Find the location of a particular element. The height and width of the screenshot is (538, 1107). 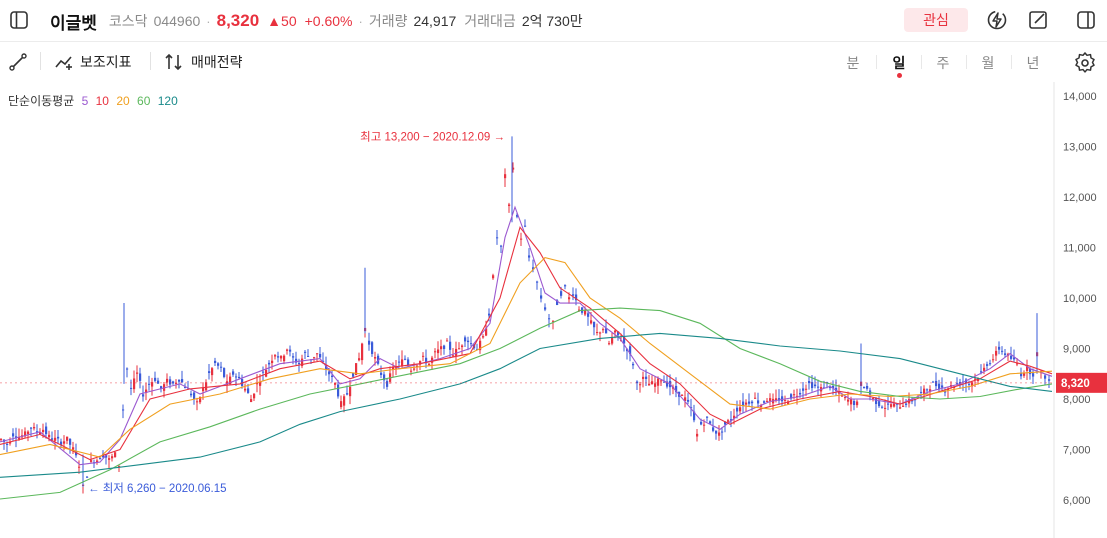

lightning-icon is located at coordinates (997, 20).